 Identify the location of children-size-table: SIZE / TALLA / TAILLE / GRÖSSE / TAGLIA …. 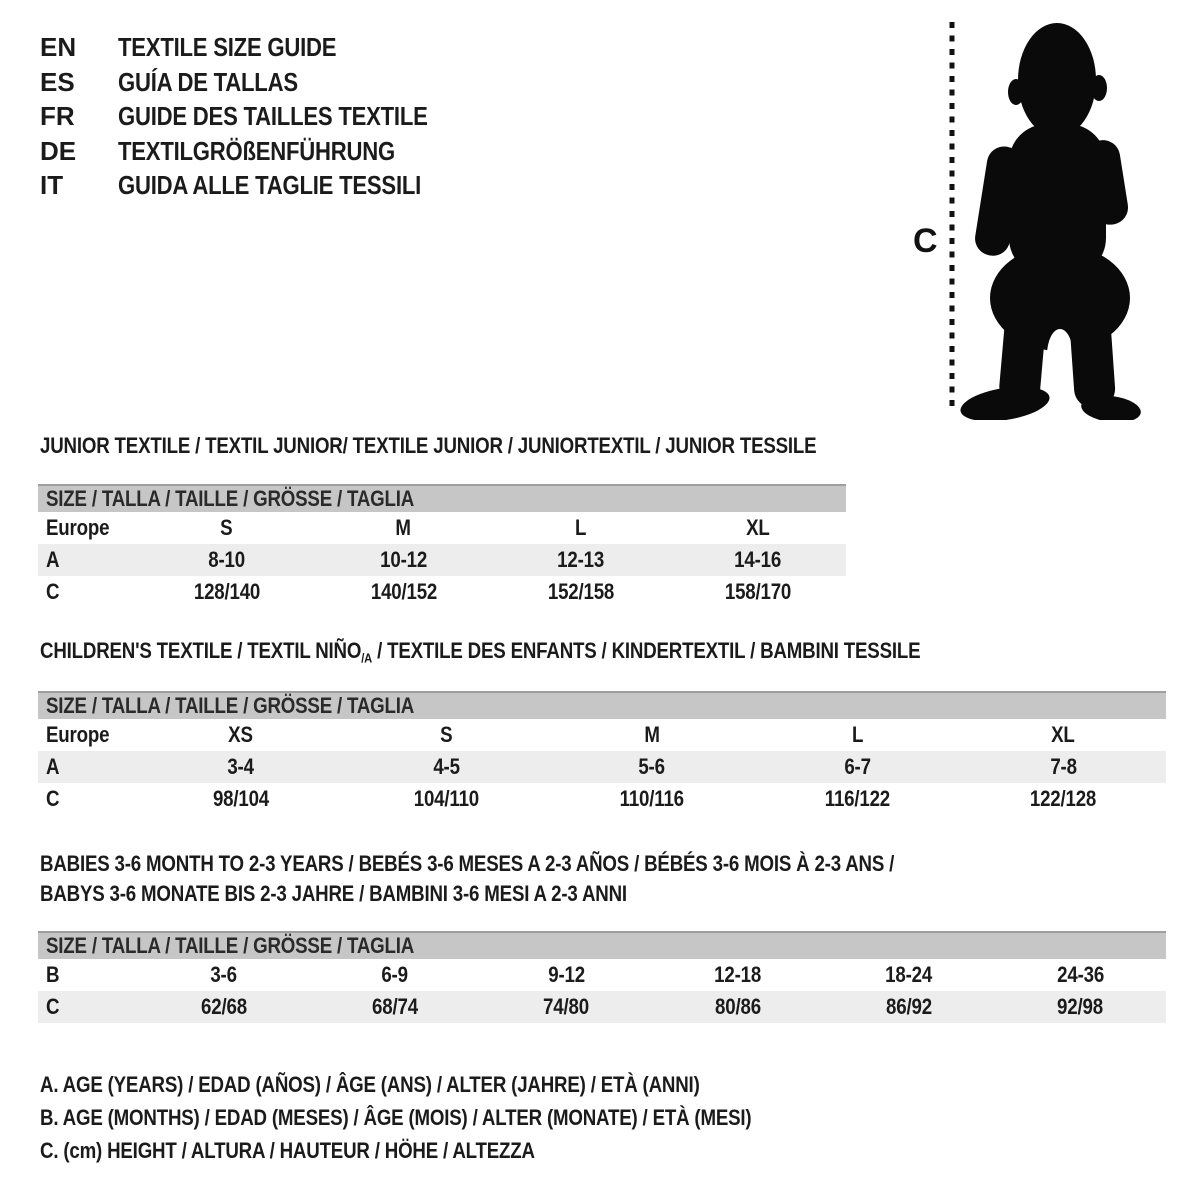
(602, 753).